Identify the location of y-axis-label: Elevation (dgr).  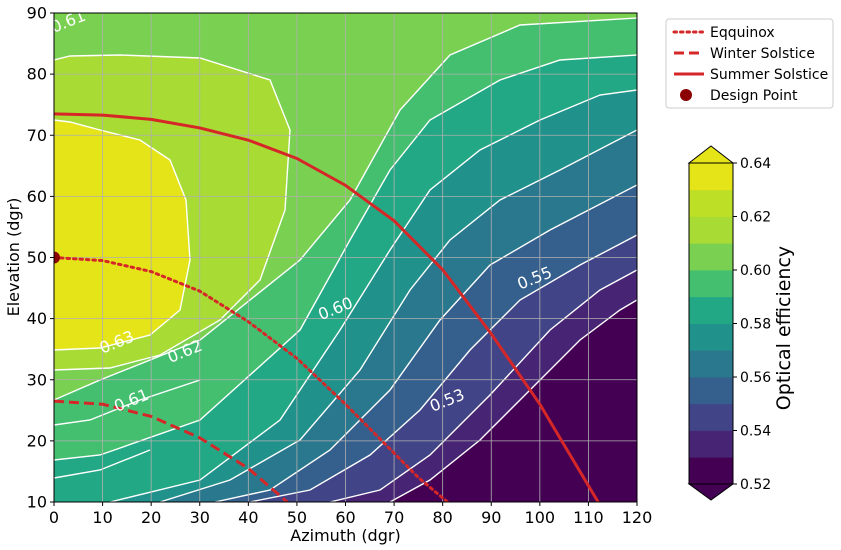
(13, 257).